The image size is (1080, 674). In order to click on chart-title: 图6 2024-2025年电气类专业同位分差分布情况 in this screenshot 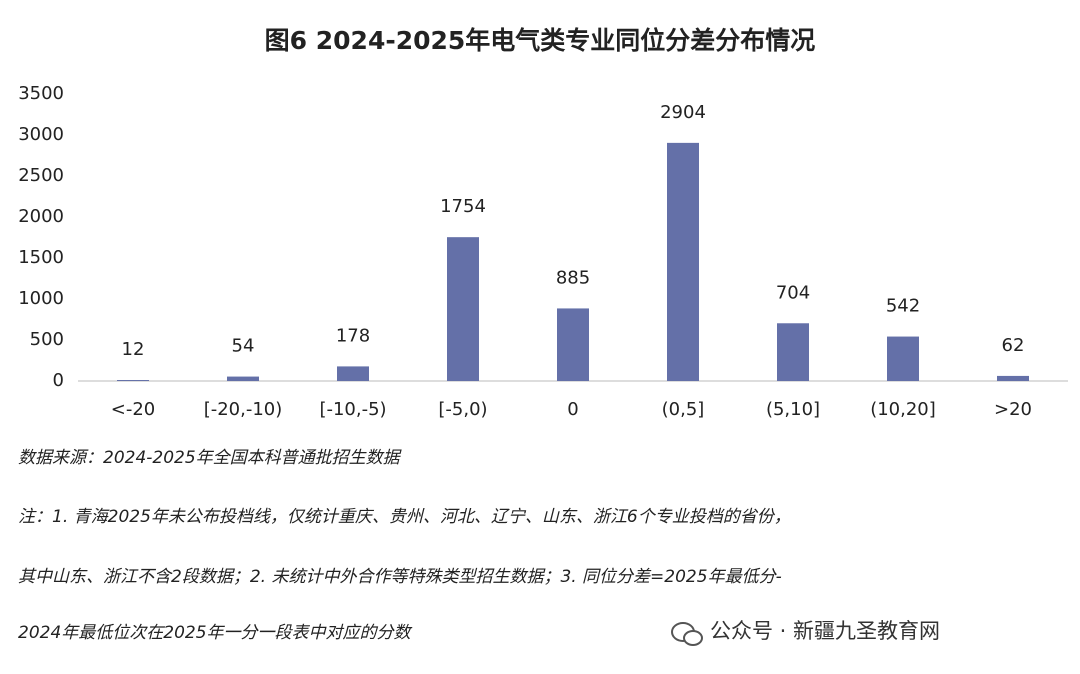, I will do `click(540, 40)`.